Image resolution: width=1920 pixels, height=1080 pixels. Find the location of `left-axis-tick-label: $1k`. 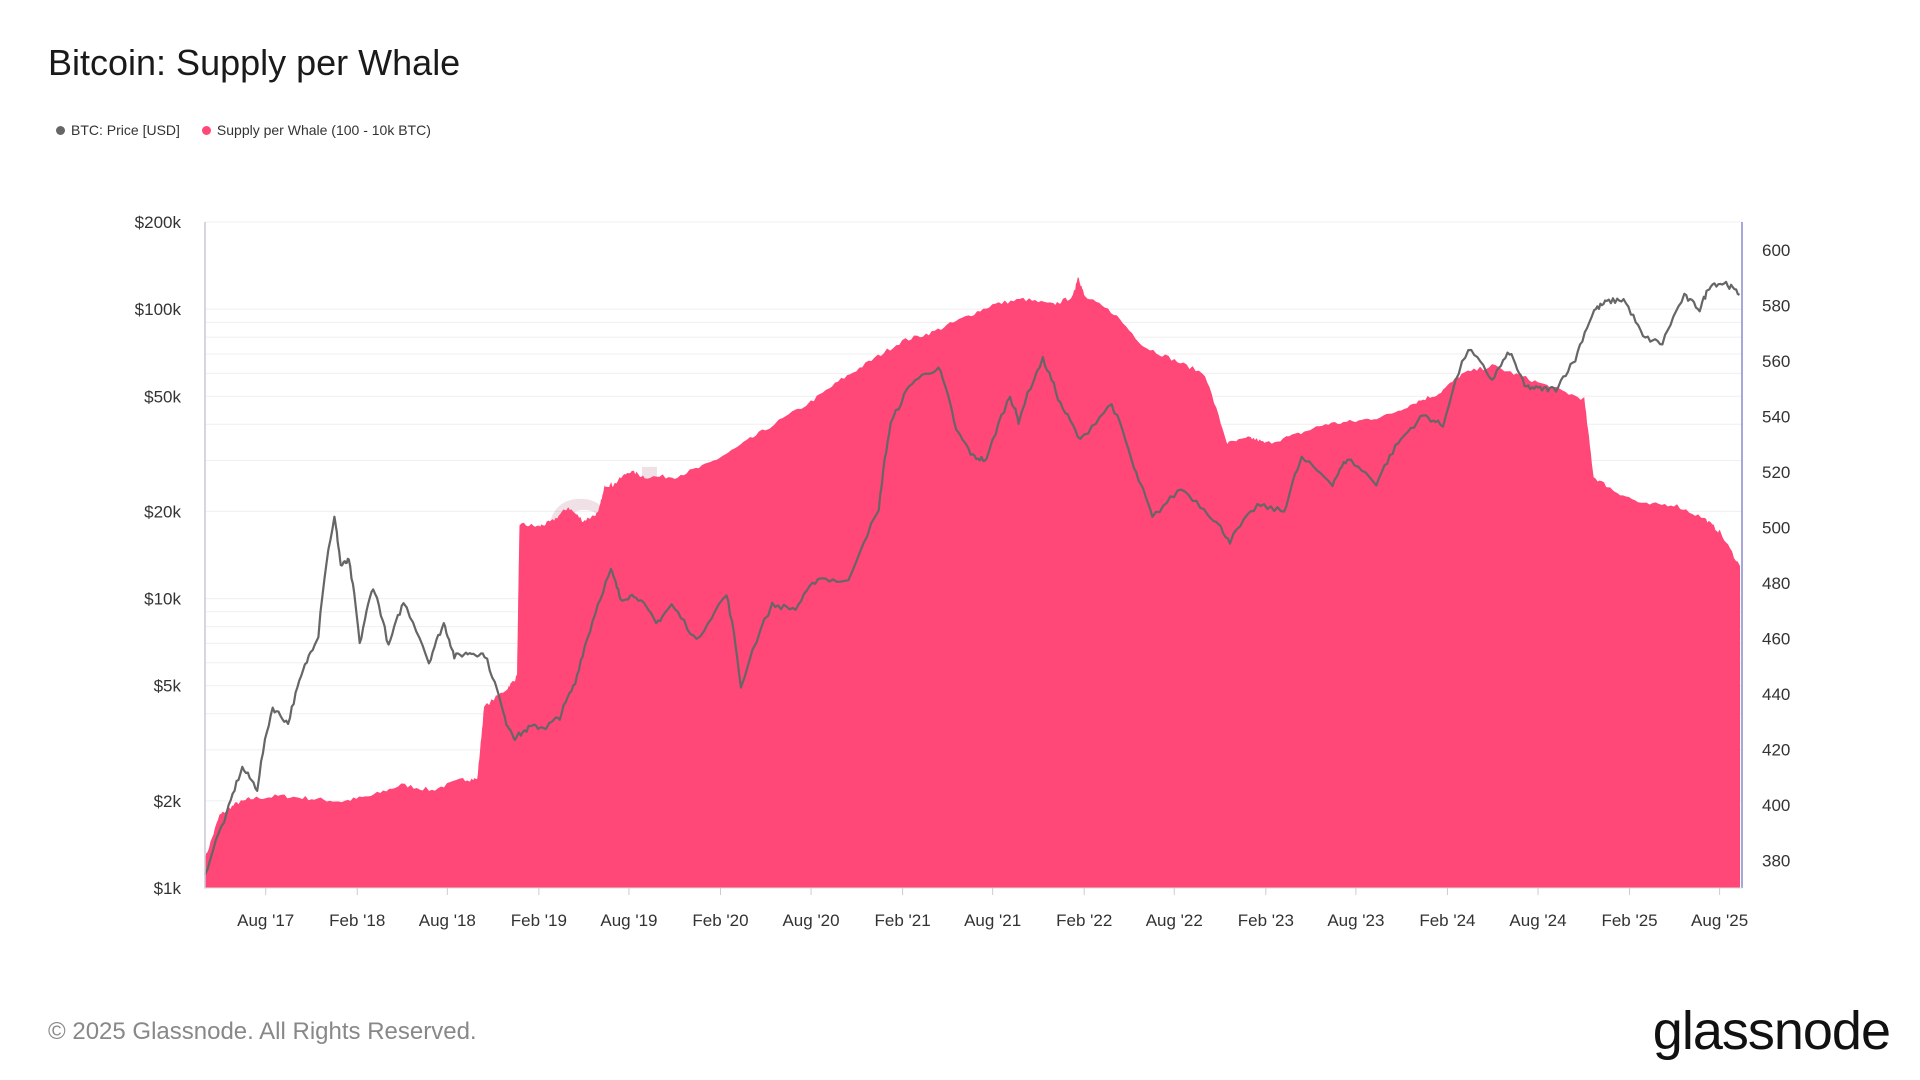

left-axis-tick-label: $1k is located at coordinates (168, 888).